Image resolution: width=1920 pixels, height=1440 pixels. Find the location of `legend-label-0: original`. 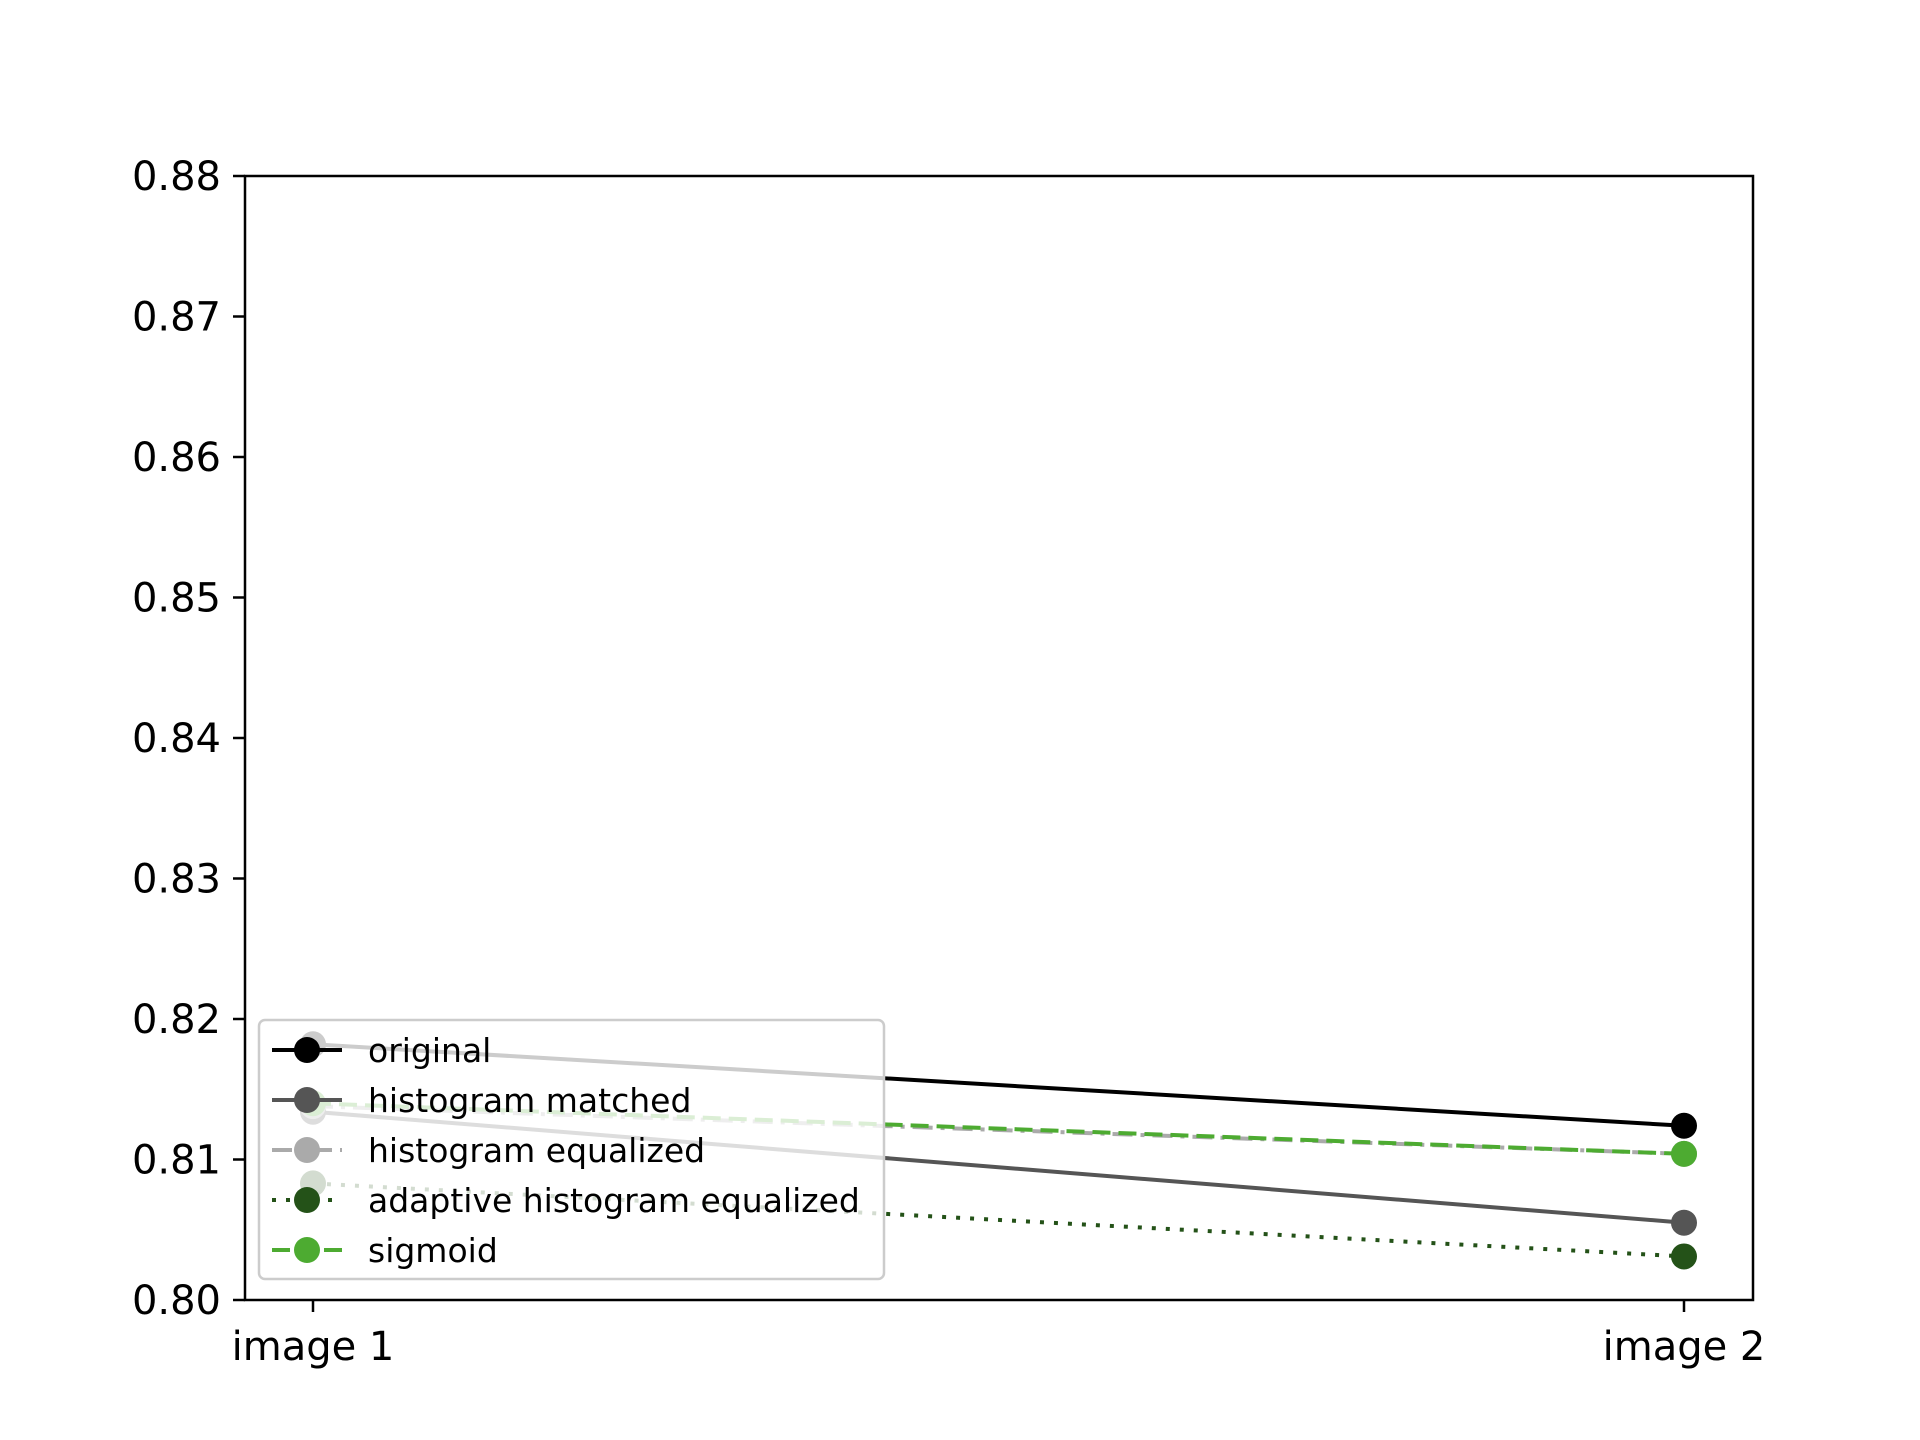

legend-label-0: original is located at coordinates (429, 1050).